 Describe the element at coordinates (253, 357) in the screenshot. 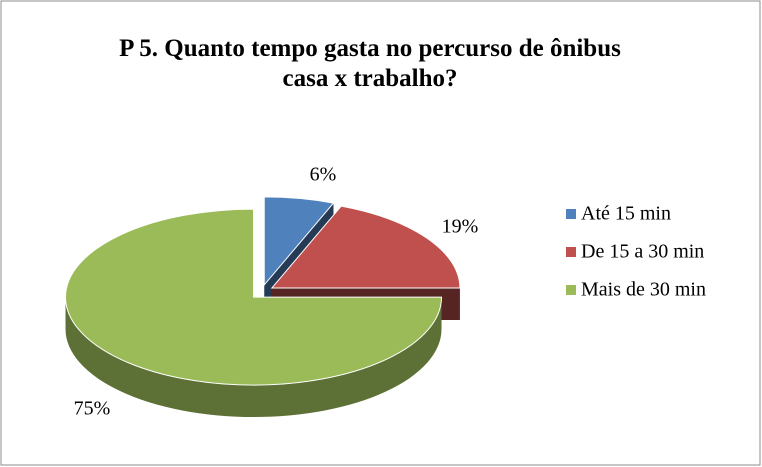

I see `slice-side` at that location.